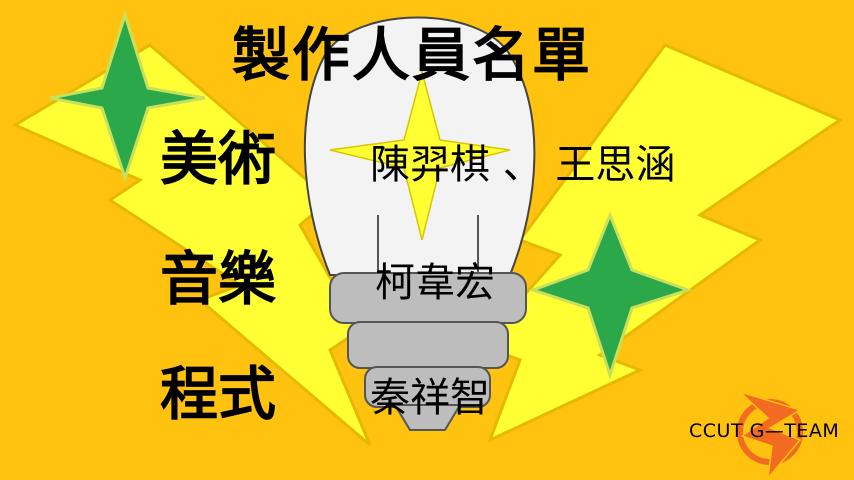 This screenshot has width=854, height=480. I want to click on role-names-programming: 秦祥智, so click(430, 398).